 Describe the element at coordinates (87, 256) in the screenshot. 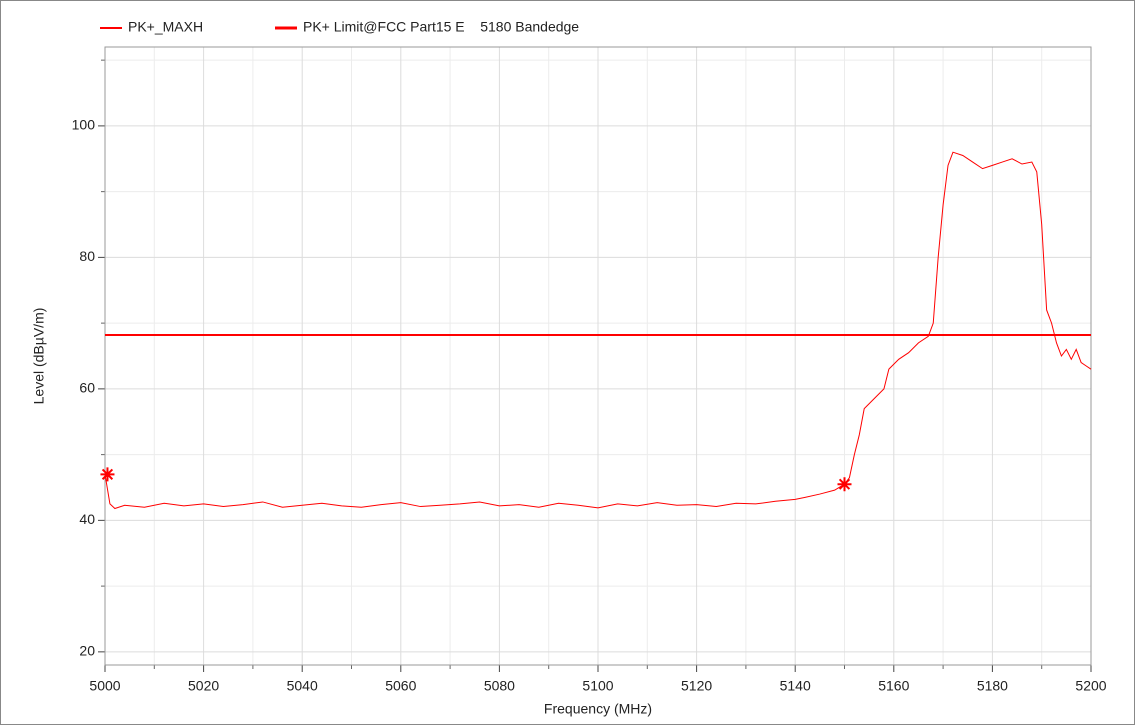

I see `y-tick-label: 80` at that location.